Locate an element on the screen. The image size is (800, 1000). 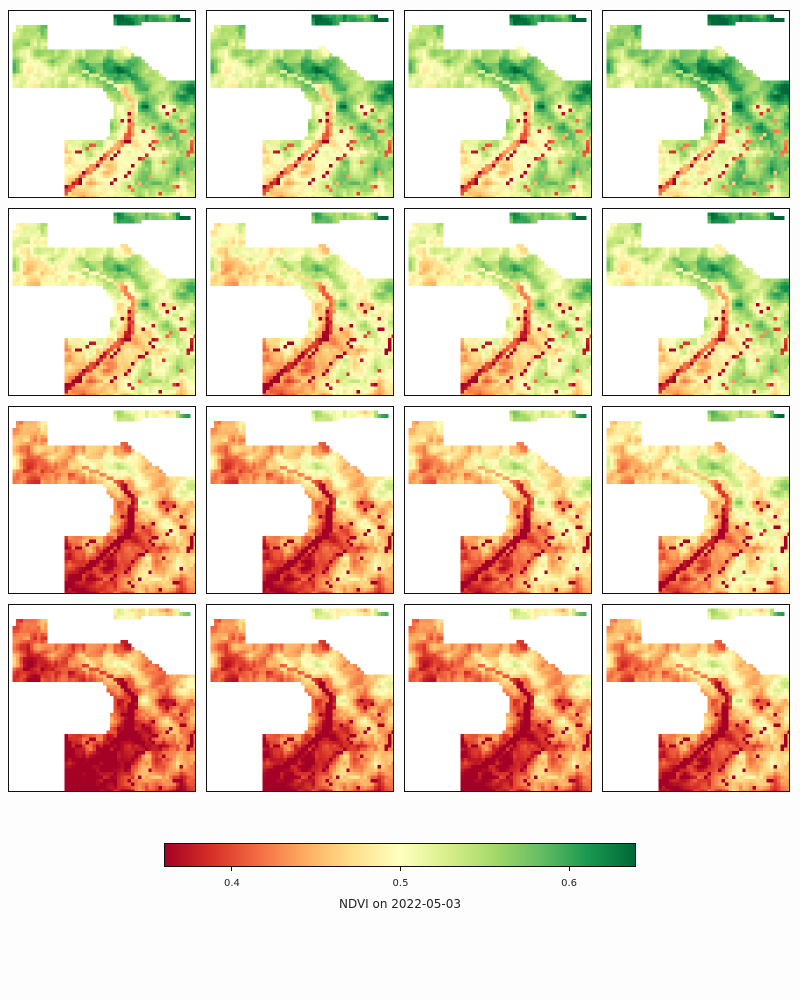
colorbar-tick-label: 0.4 is located at coordinates (232, 883).